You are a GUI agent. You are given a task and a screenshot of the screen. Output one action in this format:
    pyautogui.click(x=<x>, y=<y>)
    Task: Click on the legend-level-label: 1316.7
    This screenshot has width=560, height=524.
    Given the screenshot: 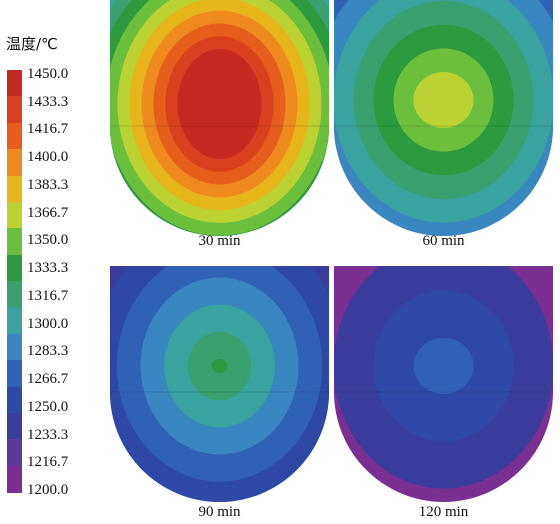 What is the action you would take?
    pyautogui.click(x=48, y=295)
    